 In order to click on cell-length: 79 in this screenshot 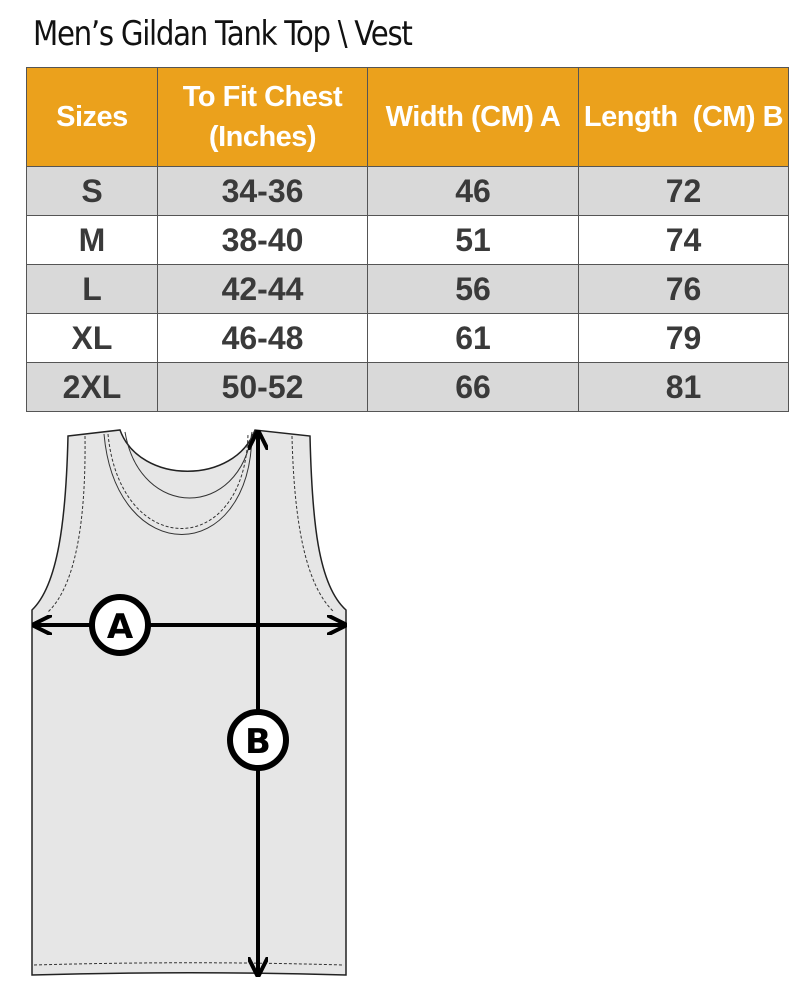, I will do `click(683, 338)`.